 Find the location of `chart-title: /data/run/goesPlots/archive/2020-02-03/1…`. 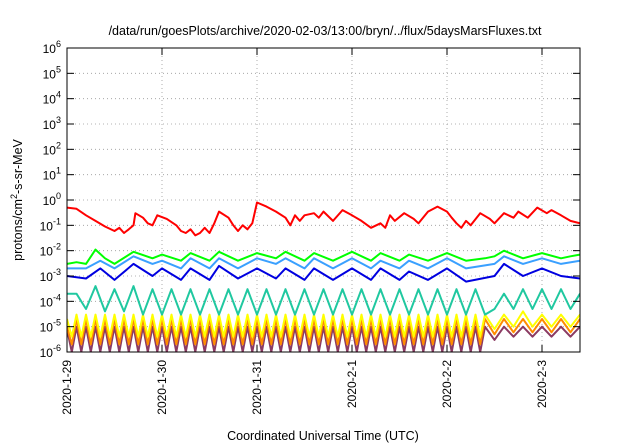

chart-title: /data/run/goesPlots/archive/2020-02-03/1… is located at coordinates (325, 31).